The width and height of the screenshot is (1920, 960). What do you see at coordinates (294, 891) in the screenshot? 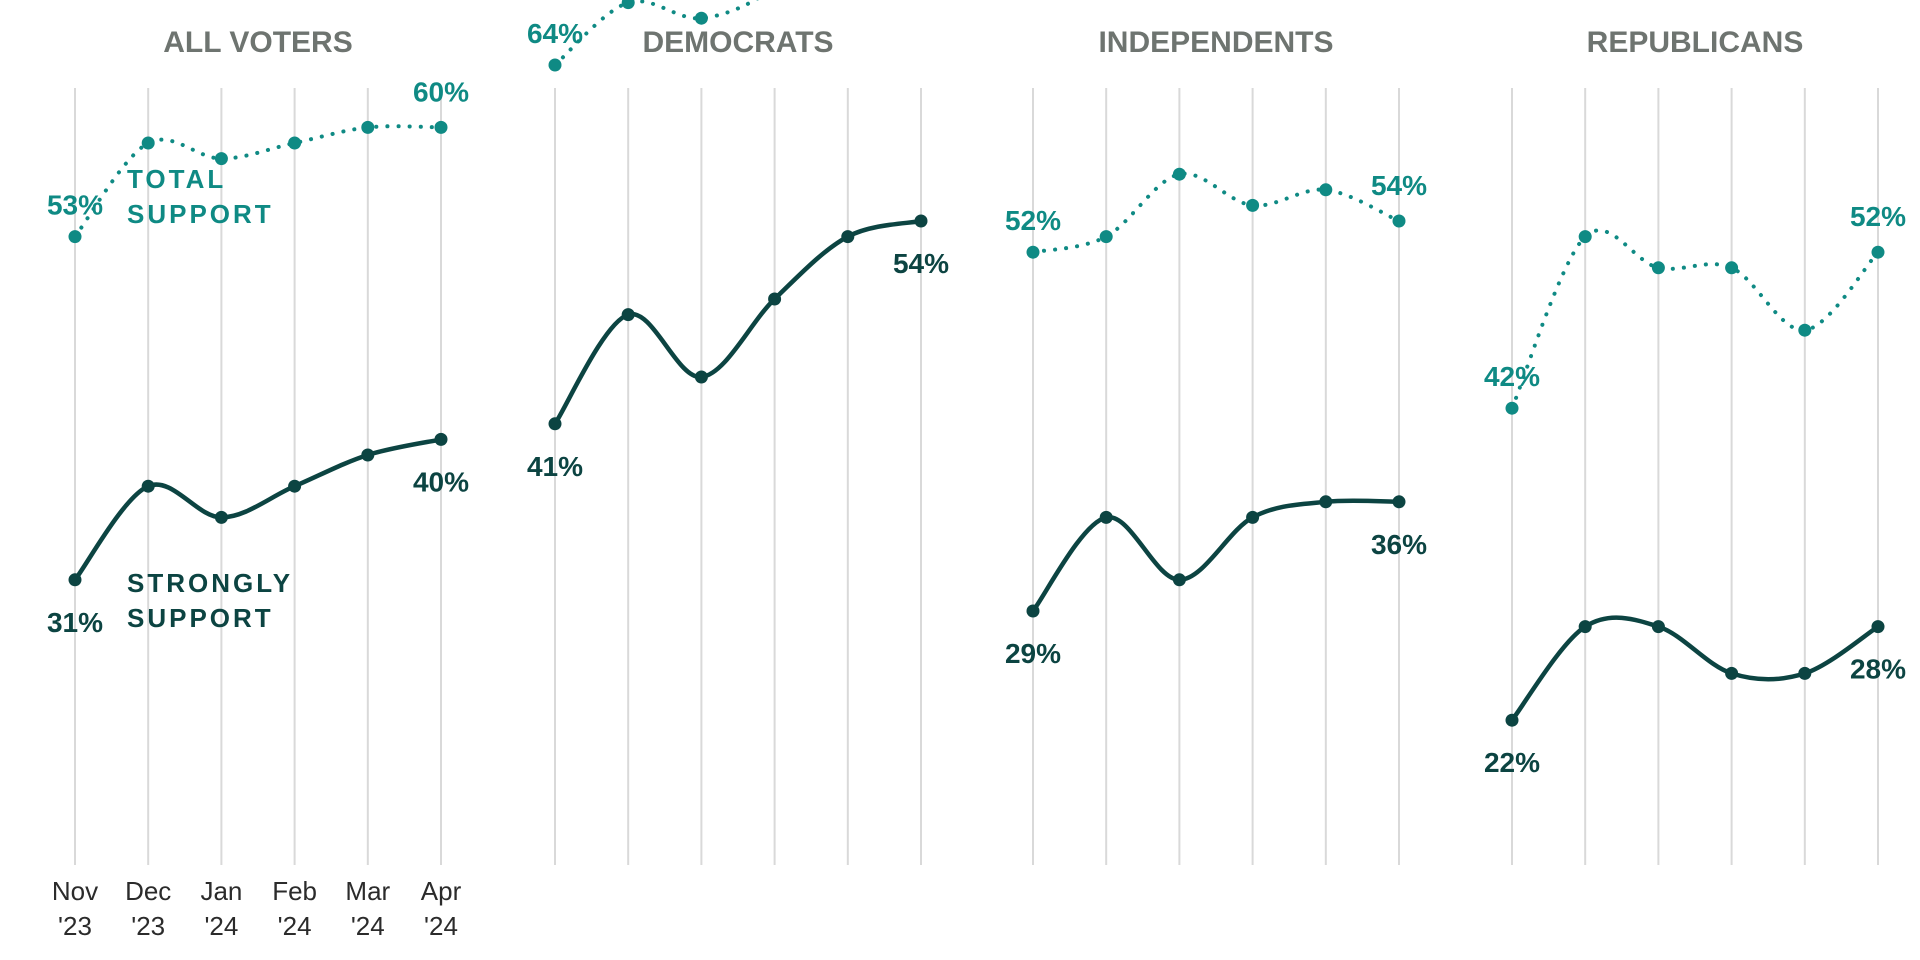
I see `x-tick-label: Feb` at bounding box center [294, 891].